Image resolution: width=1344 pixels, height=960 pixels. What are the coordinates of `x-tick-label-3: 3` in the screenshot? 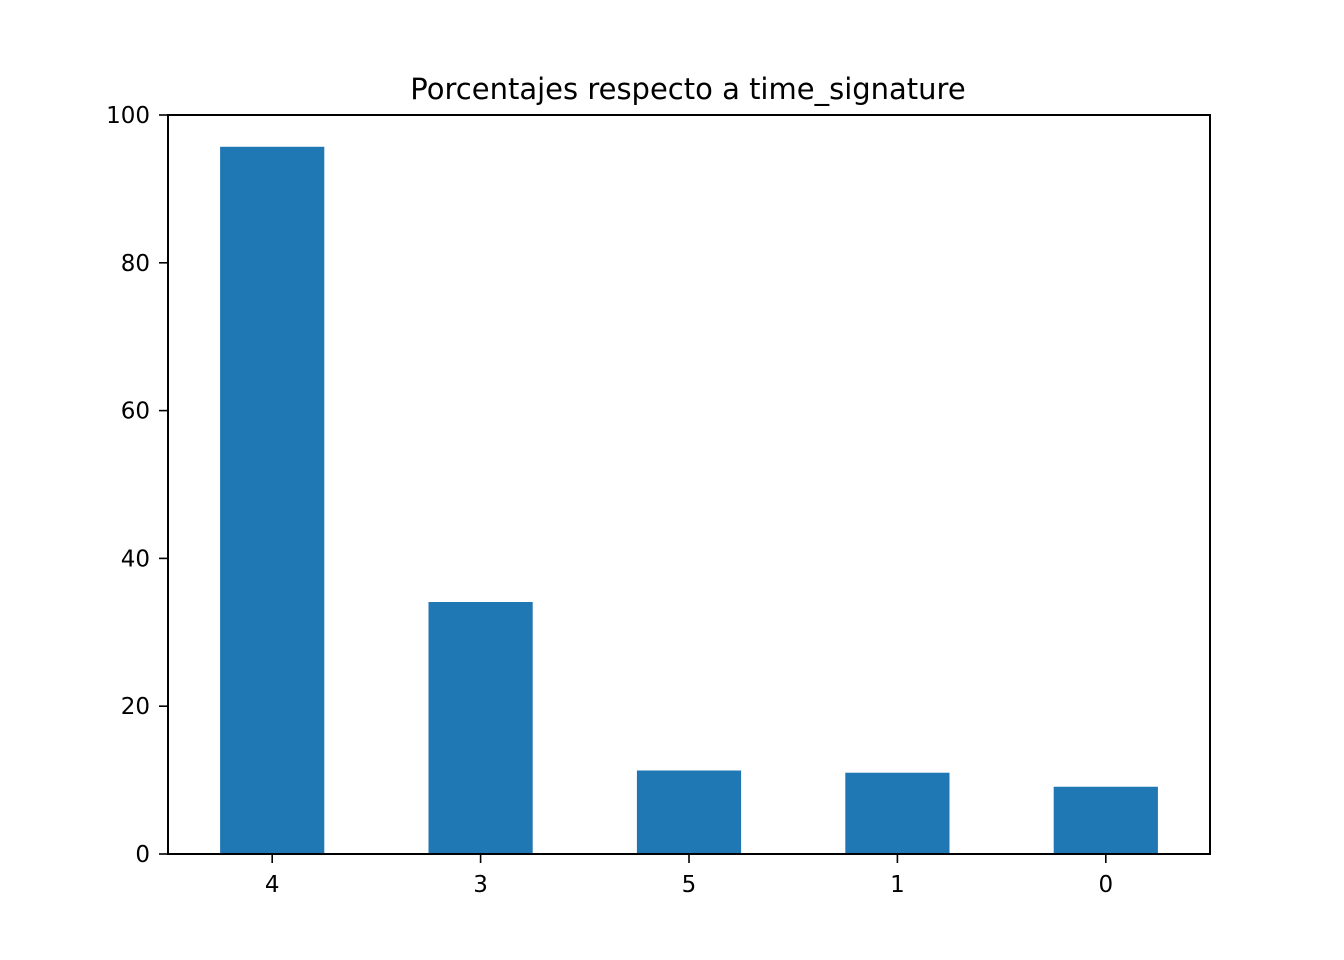 It's located at (480, 885).